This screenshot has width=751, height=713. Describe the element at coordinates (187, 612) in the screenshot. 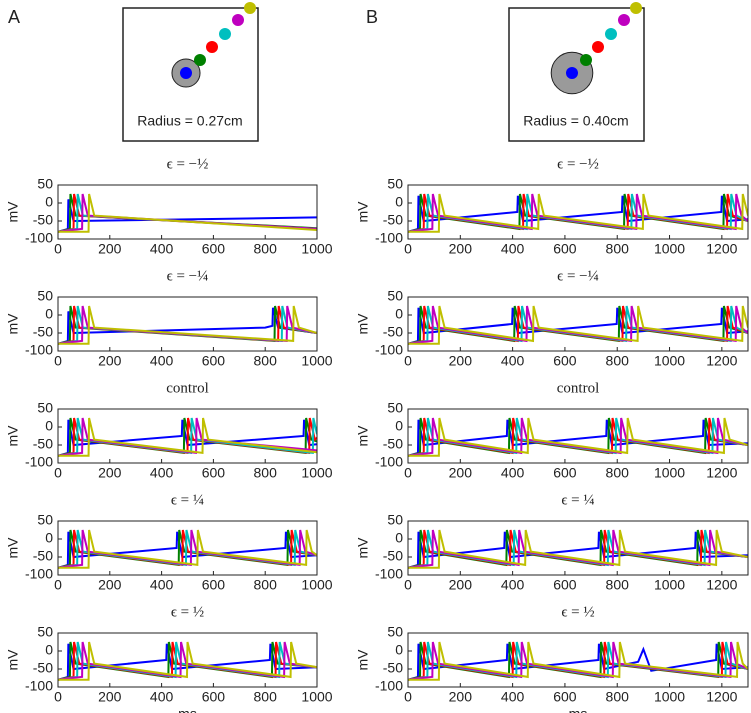

I see `subplot-title: ϵ = ½` at that location.